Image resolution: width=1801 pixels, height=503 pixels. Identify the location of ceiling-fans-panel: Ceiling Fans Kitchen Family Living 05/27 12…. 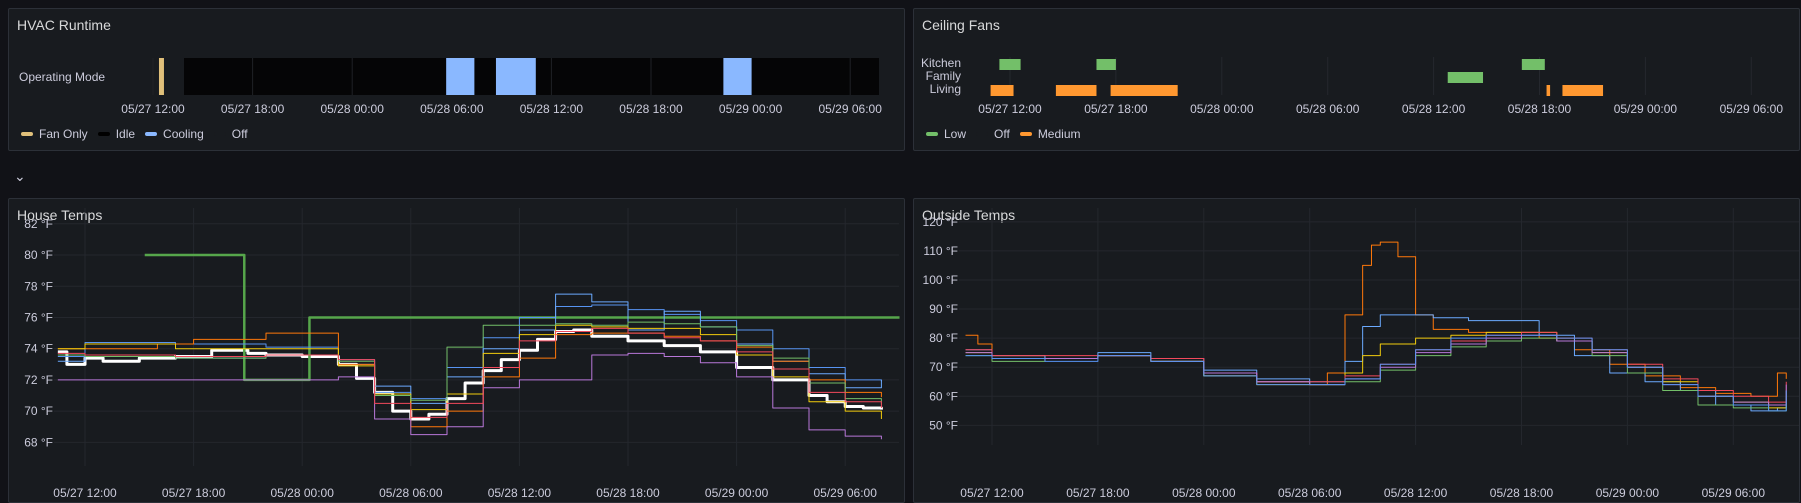
(1356, 79).